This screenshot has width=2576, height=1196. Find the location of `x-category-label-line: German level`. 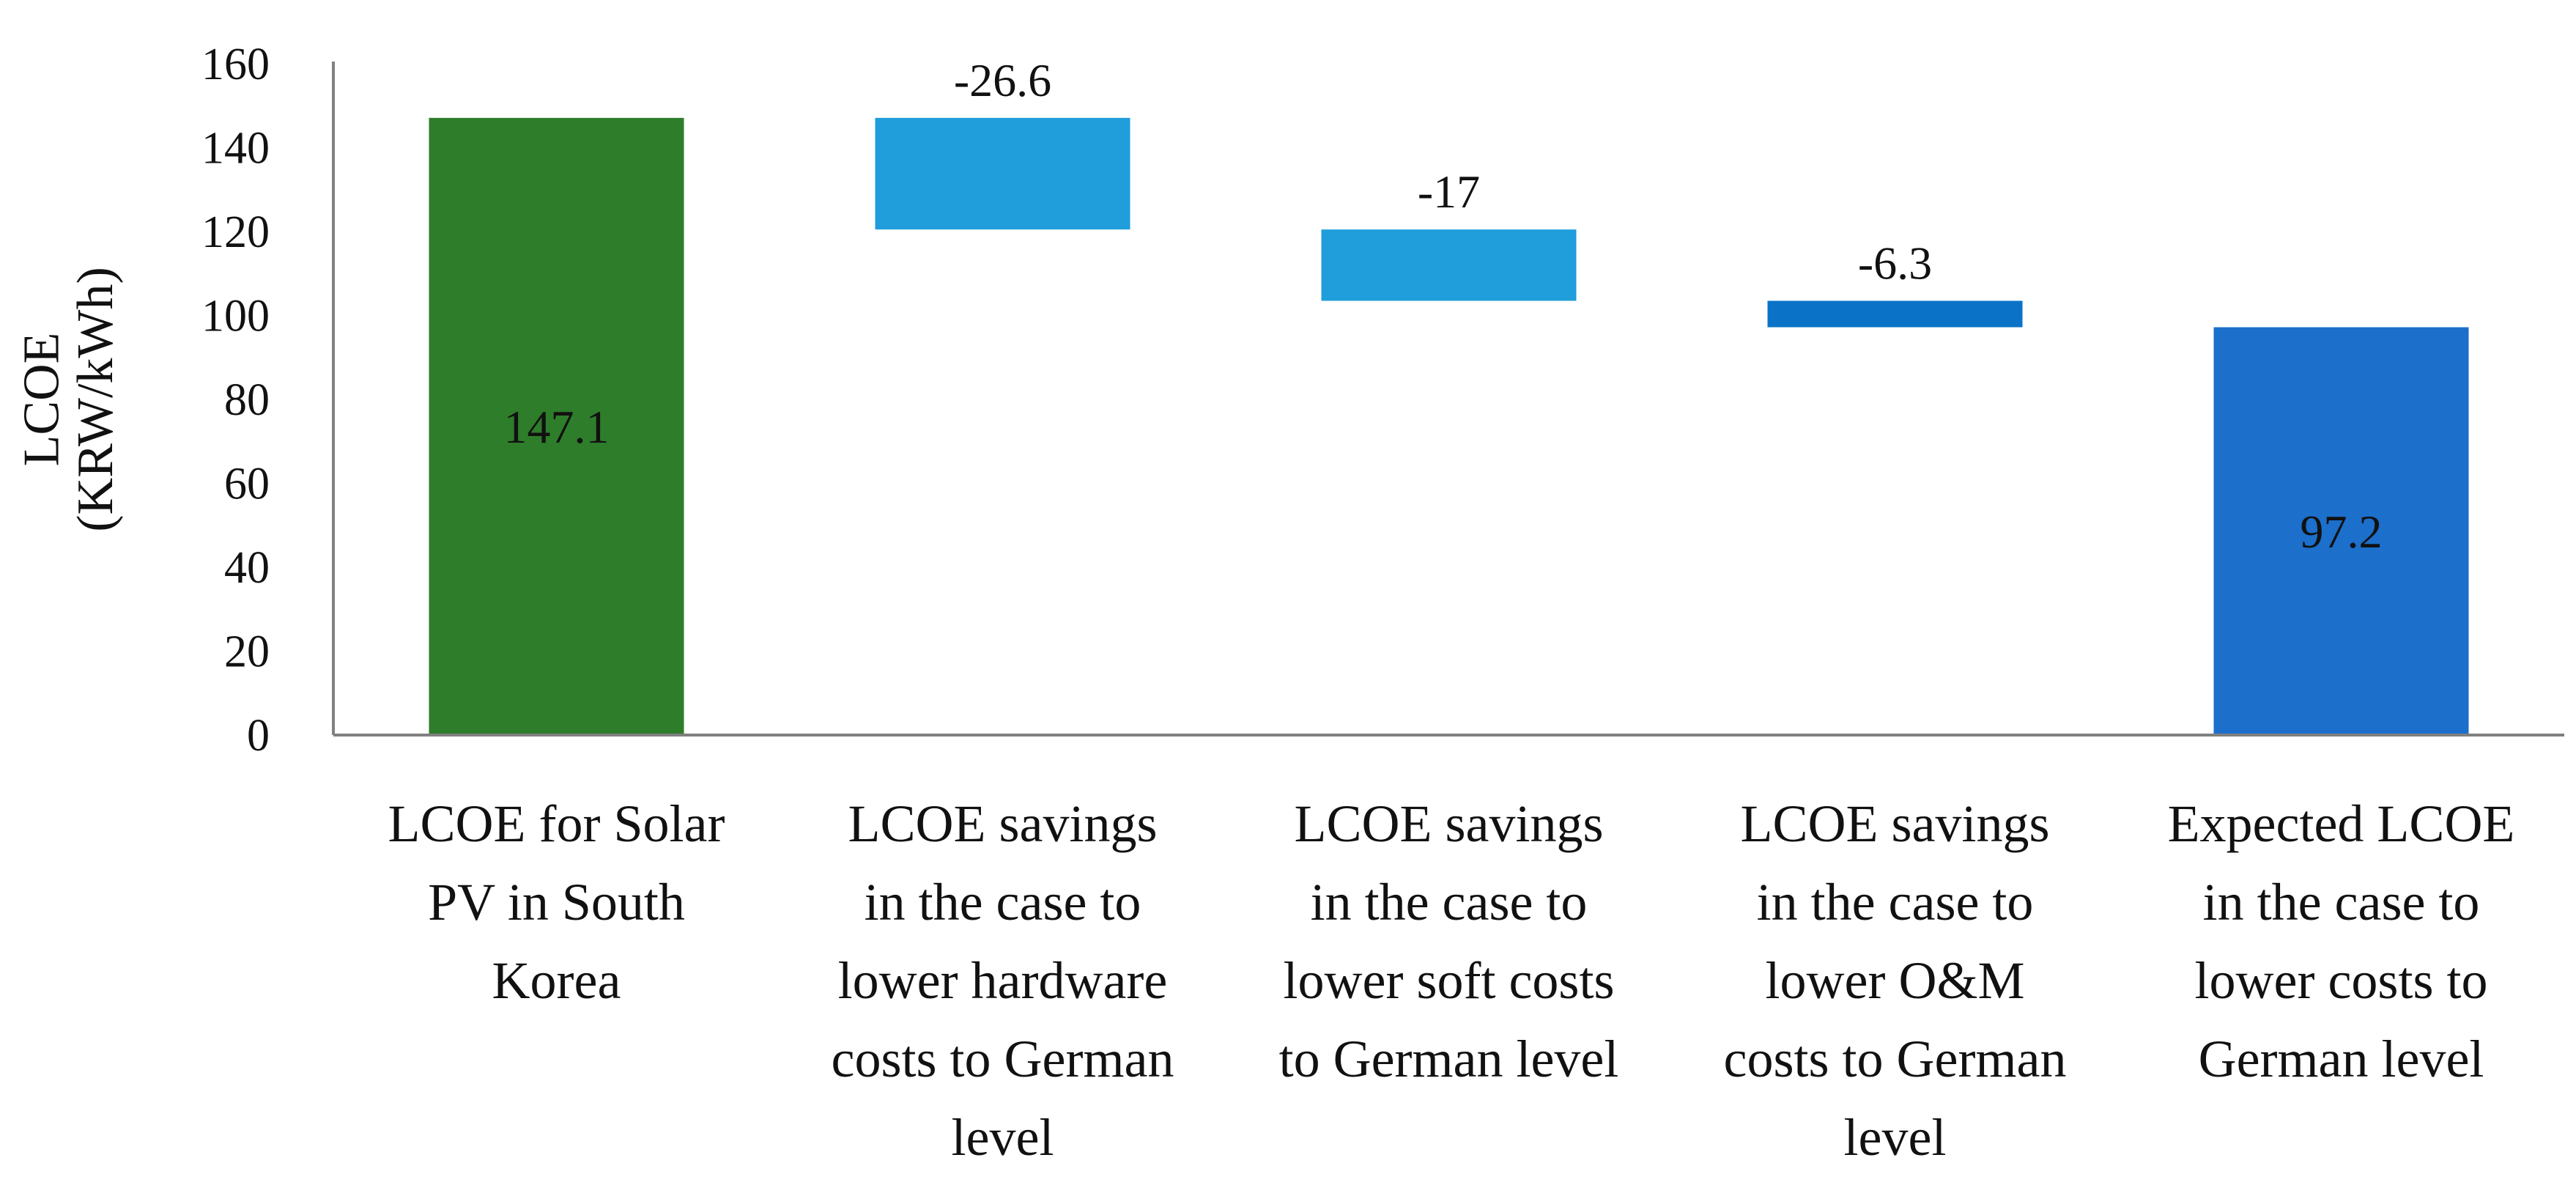

x-category-label-line: German level is located at coordinates (2341, 1059).